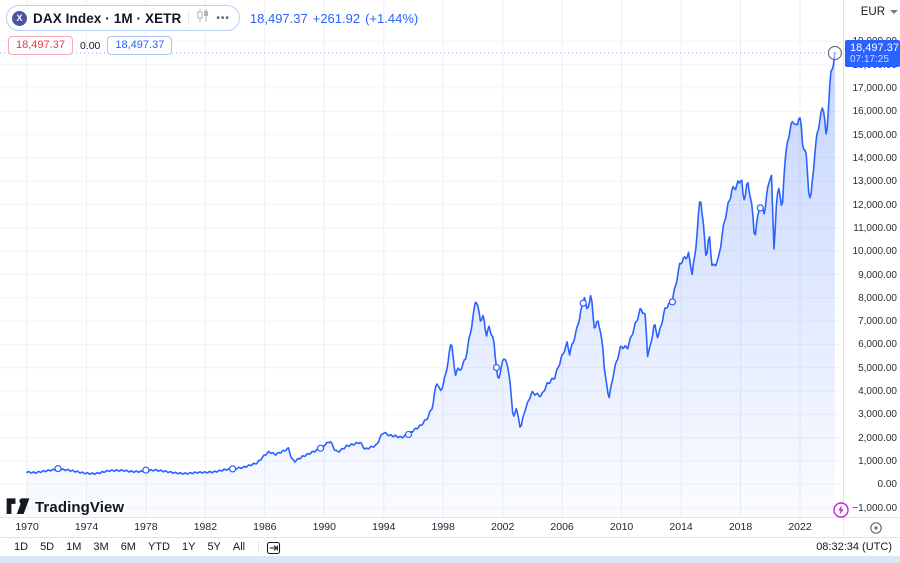  Describe the element at coordinates (278, 18) in the screenshot. I see `last-price-value: 18,497.37` at that location.